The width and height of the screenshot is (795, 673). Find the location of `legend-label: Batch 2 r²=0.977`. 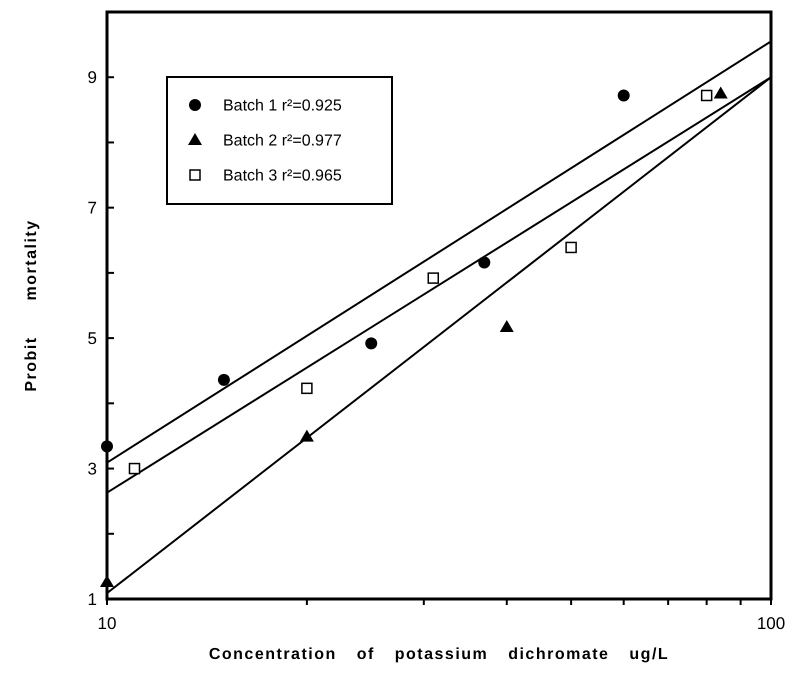

legend-label: Batch 2 r²=0.977 is located at coordinates (282, 141).